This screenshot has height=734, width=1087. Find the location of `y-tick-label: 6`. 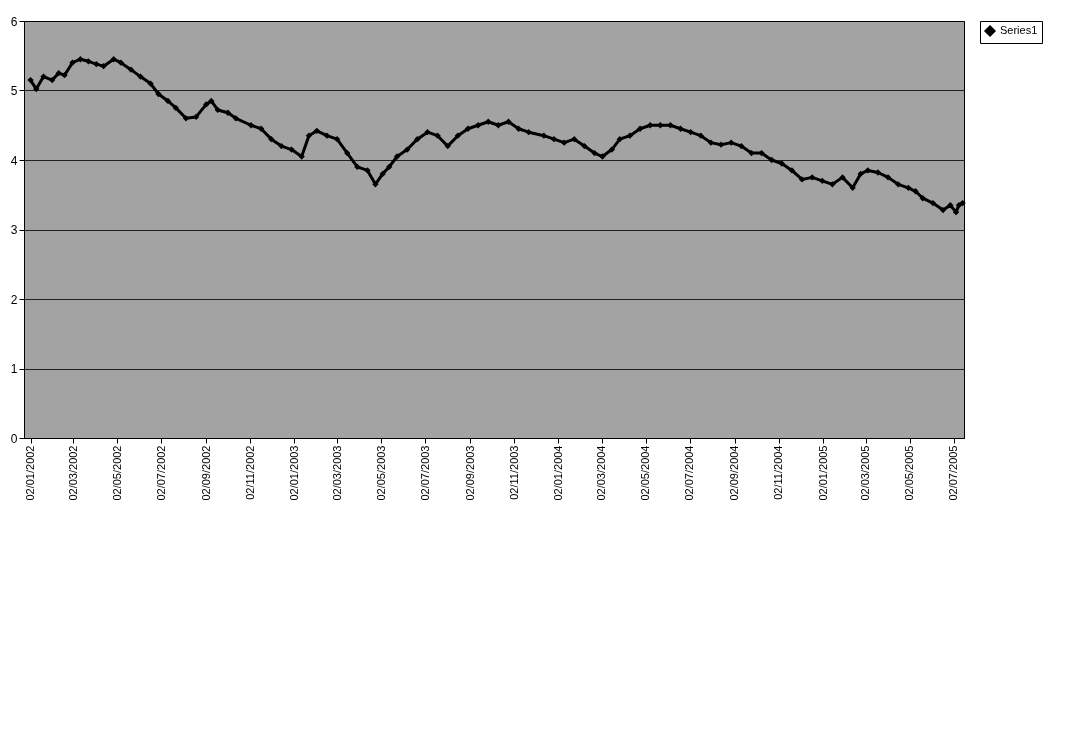

y-tick-label: 6 is located at coordinates (14, 21).